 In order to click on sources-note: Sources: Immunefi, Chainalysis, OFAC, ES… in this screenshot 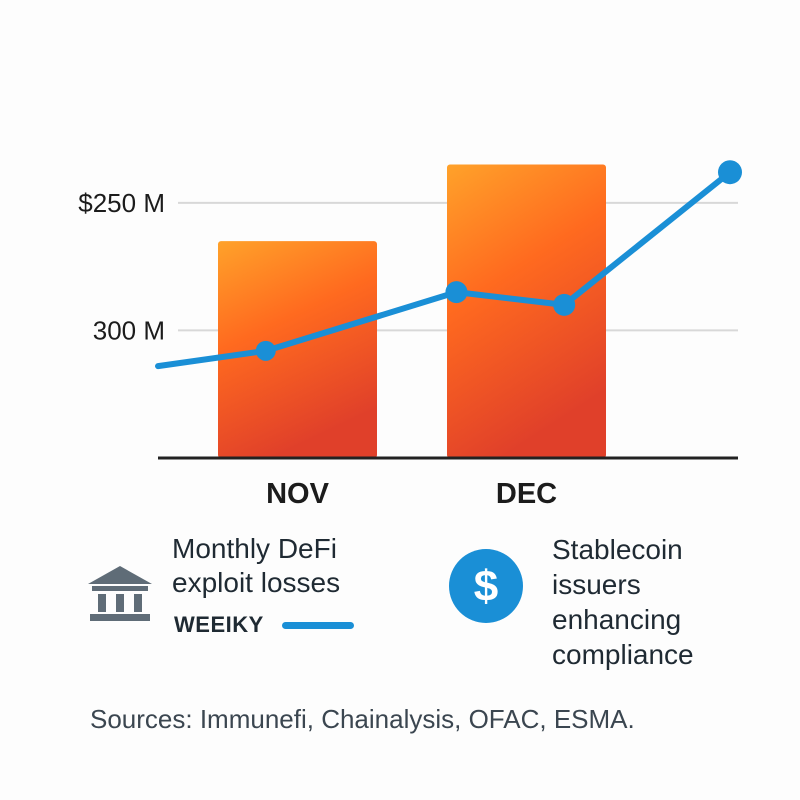, I will do `click(362, 719)`.